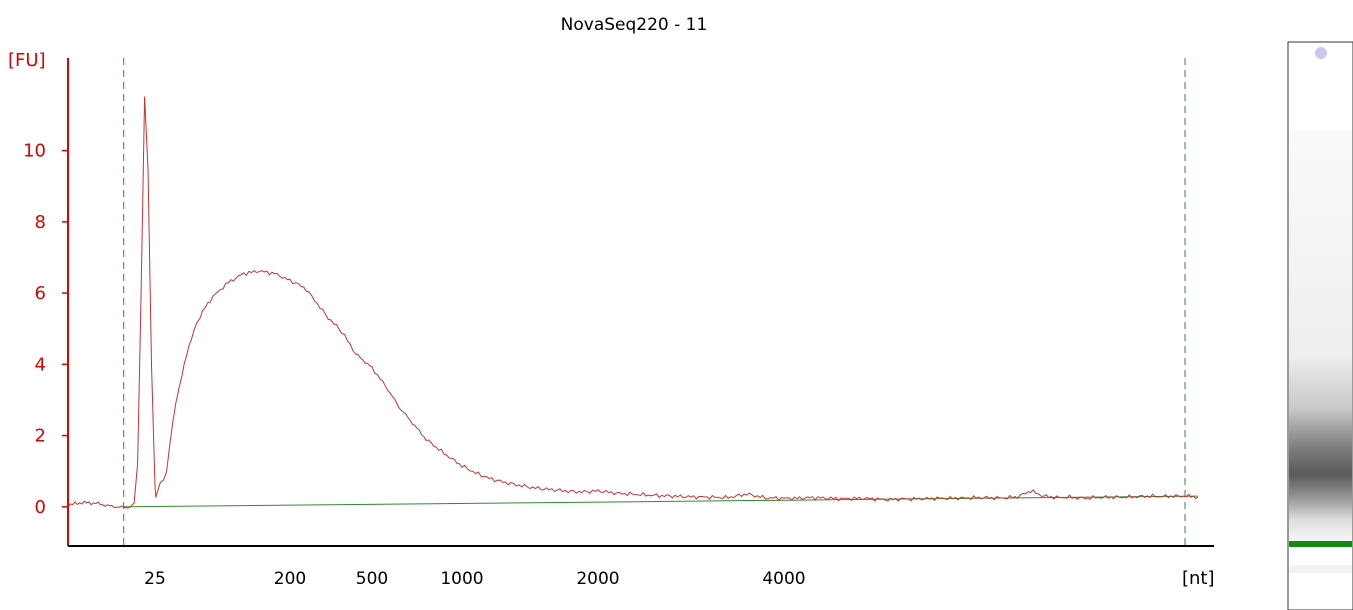 This screenshot has height=610, width=1353. I want to click on y-axis-unit-label: [FU], so click(27, 60).